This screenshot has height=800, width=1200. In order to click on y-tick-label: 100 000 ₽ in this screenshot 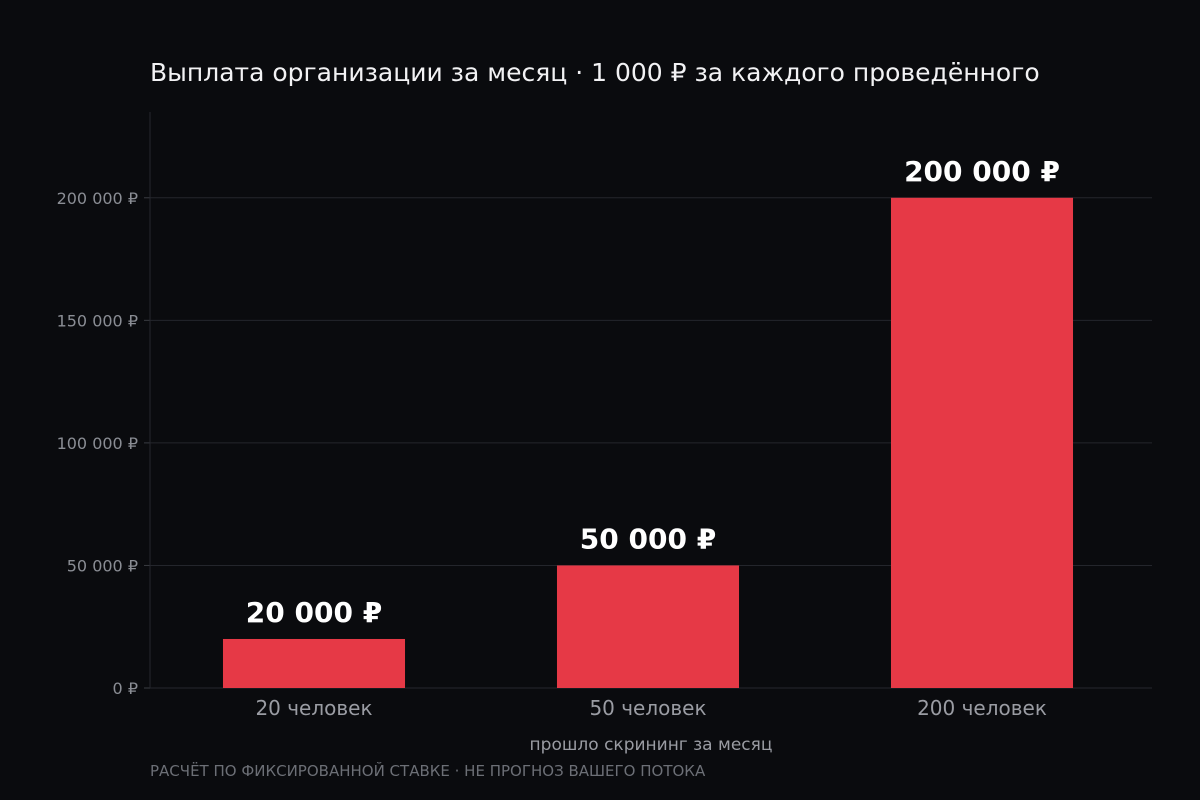, I will do `click(97, 443)`.